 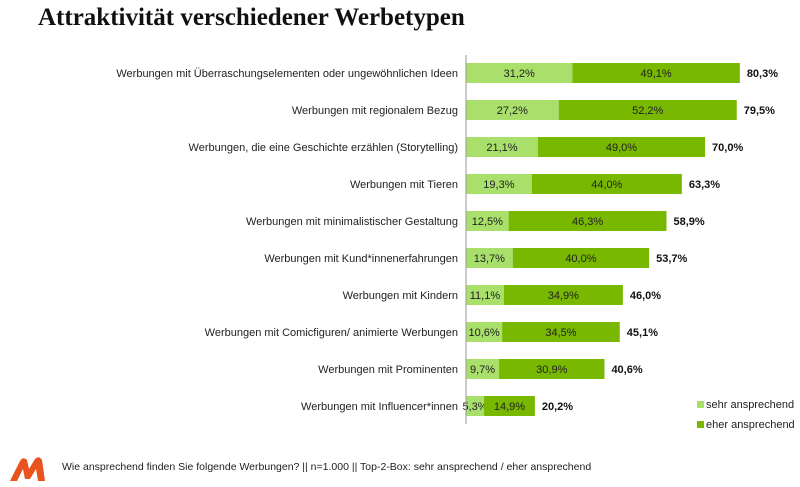 I want to click on data-label: 12,5%, so click(x=487, y=222).